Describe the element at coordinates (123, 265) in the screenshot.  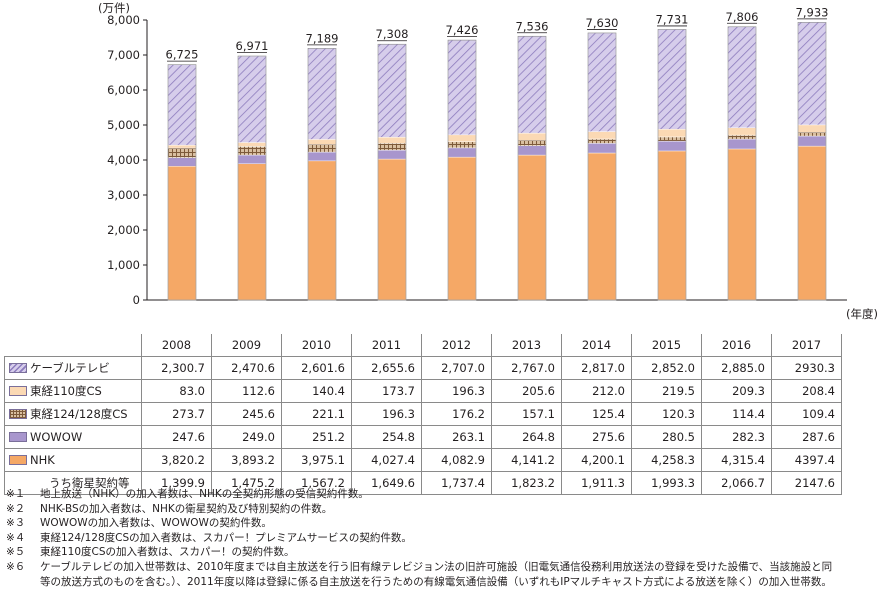
I see `y-tick-label: 1,000` at that location.